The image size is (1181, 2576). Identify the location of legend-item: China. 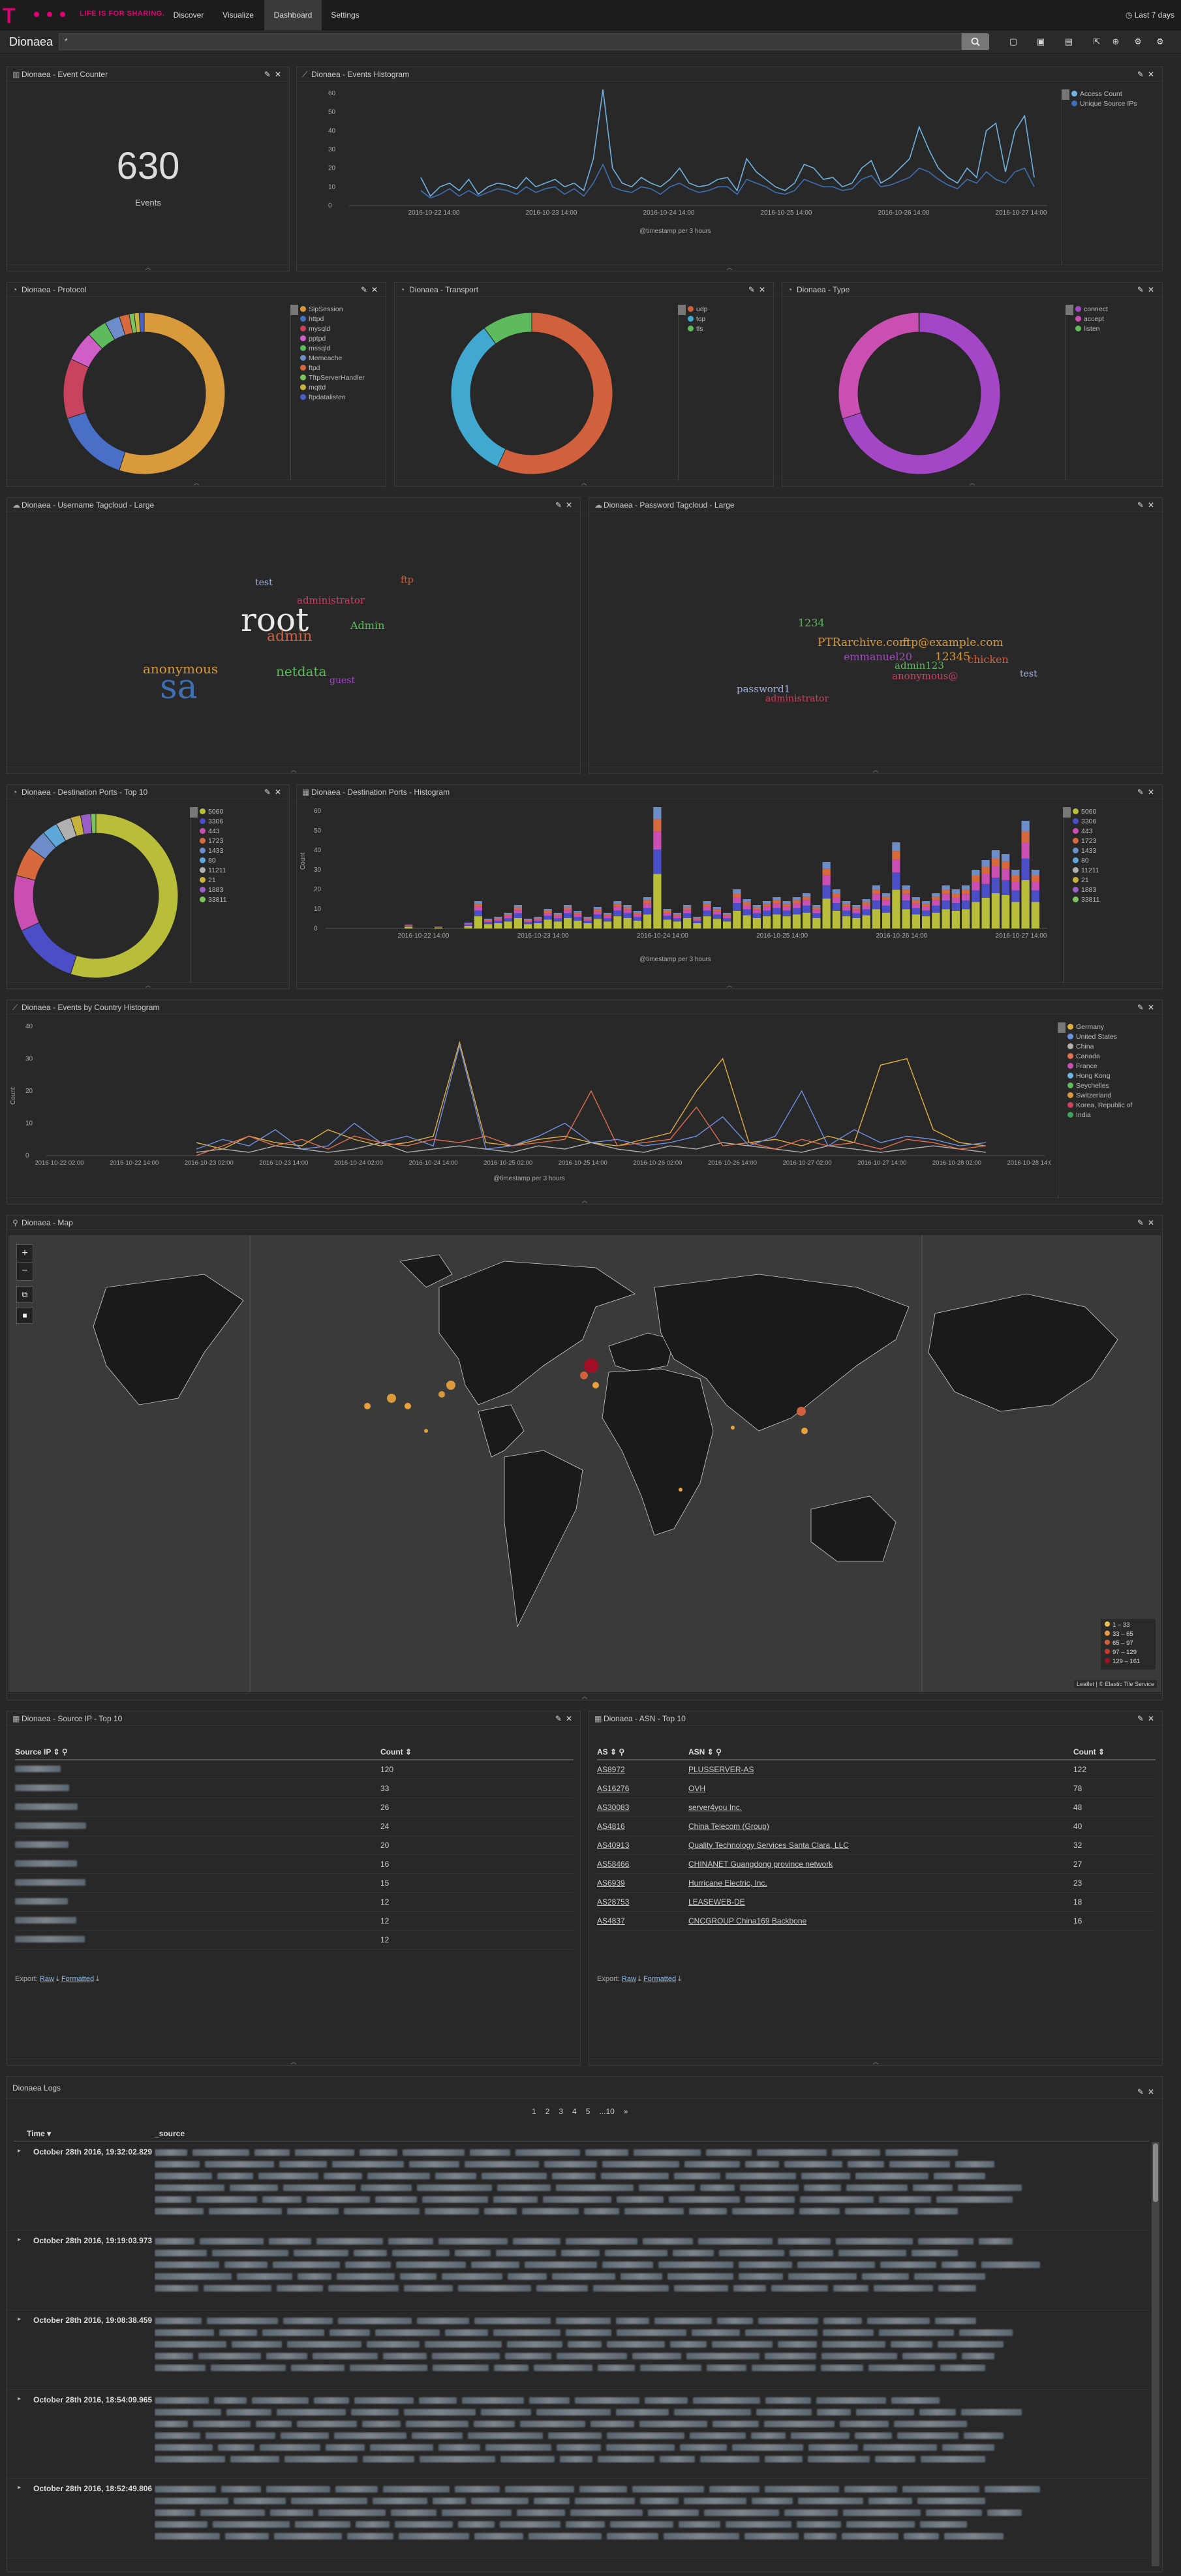
(1099, 1047).